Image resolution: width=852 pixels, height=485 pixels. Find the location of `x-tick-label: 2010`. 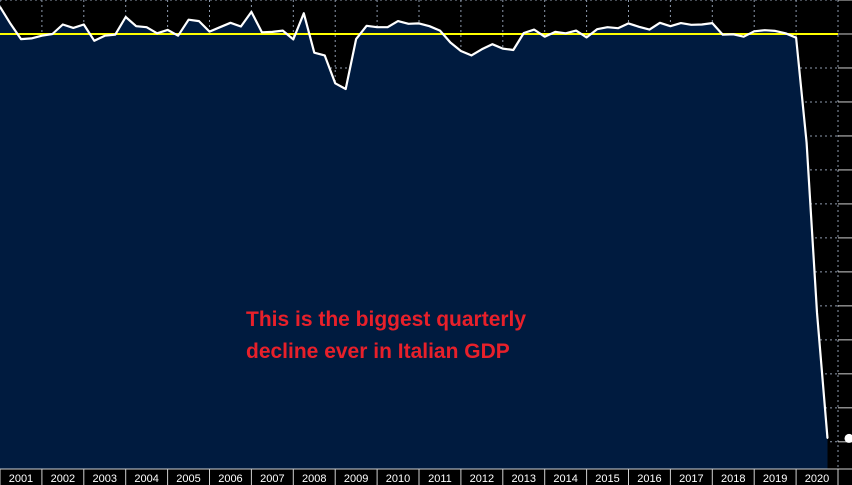

x-tick-label: 2010 is located at coordinates (398, 479).